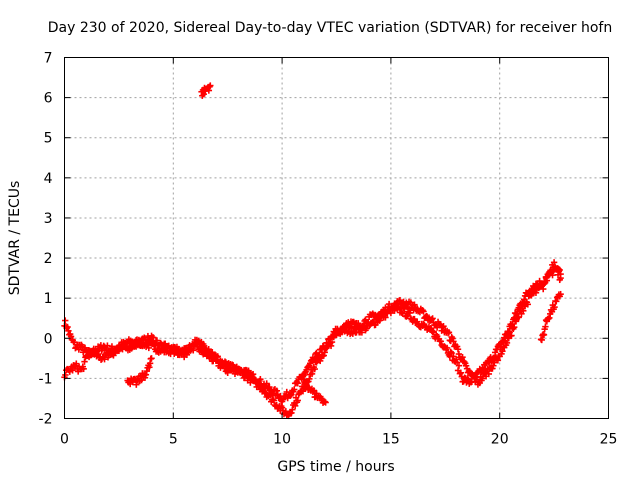  What do you see at coordinates (48, 139) in the screenshot?
I see `y-tick-label: 5` at bounding box center [48, 139].